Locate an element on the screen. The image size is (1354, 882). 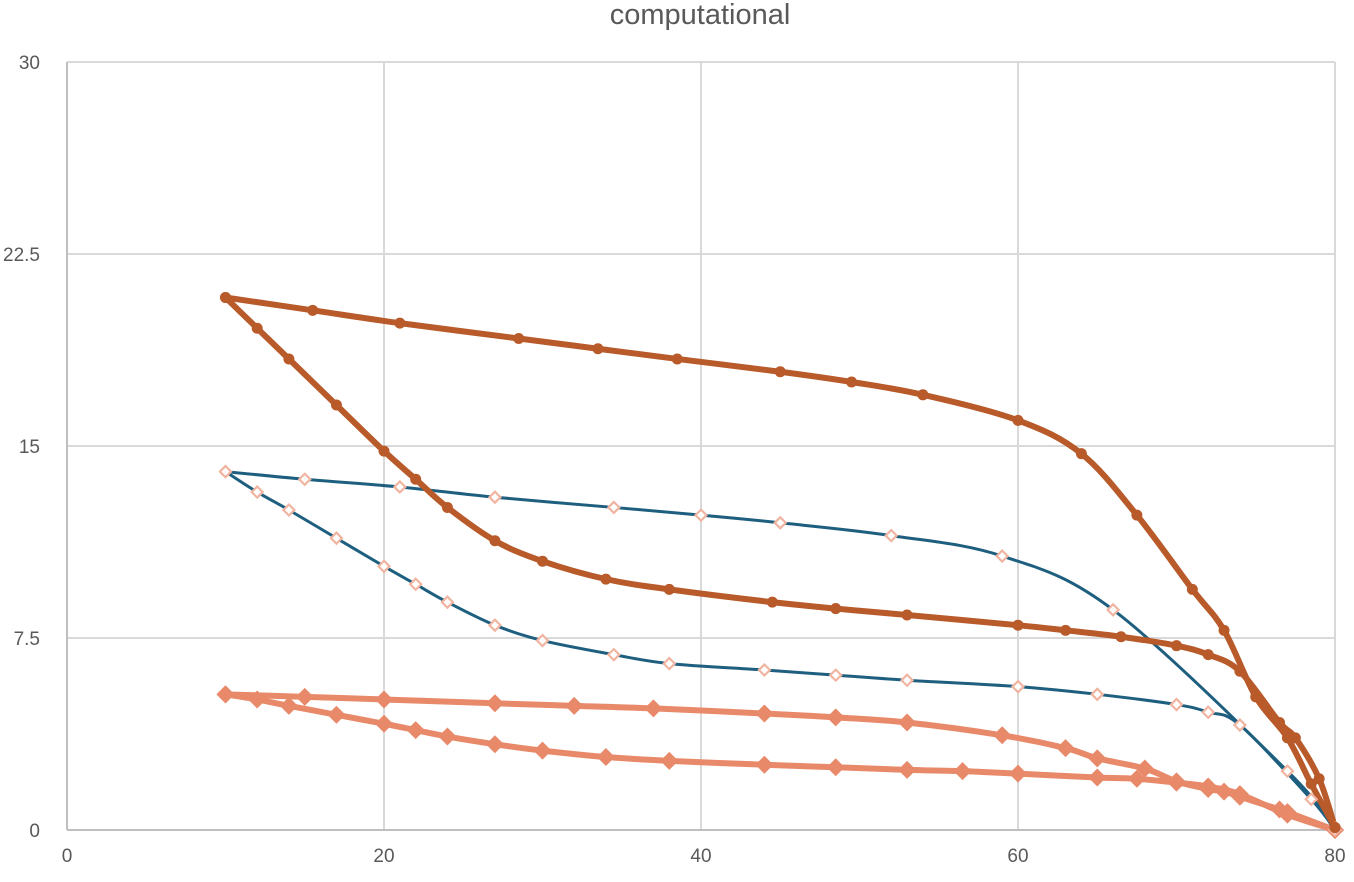
series-line is located at coordinates (780, 762).